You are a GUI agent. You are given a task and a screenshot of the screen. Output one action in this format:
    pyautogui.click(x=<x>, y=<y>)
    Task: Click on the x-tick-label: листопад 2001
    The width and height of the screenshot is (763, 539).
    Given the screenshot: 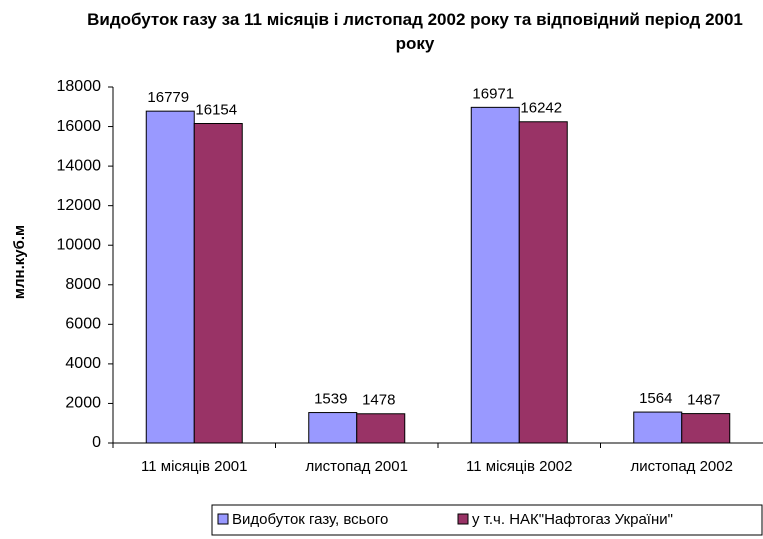 What is the action you would take?
    pyautogui.click(x=357, y=466)
    